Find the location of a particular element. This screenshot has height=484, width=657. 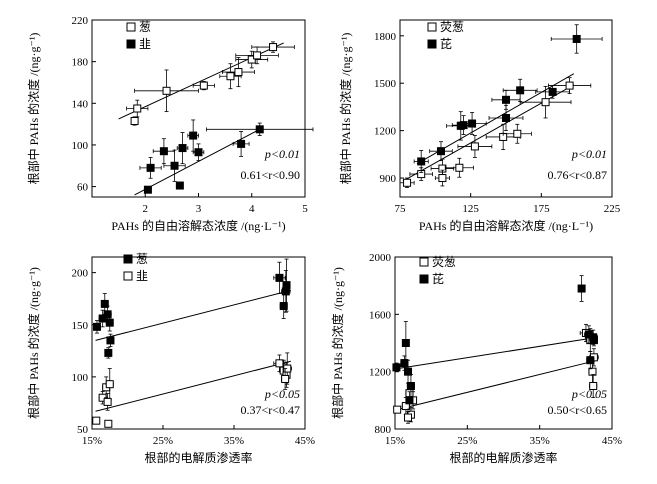

y-tick-label: 800 is located at coordinates (383, 430).